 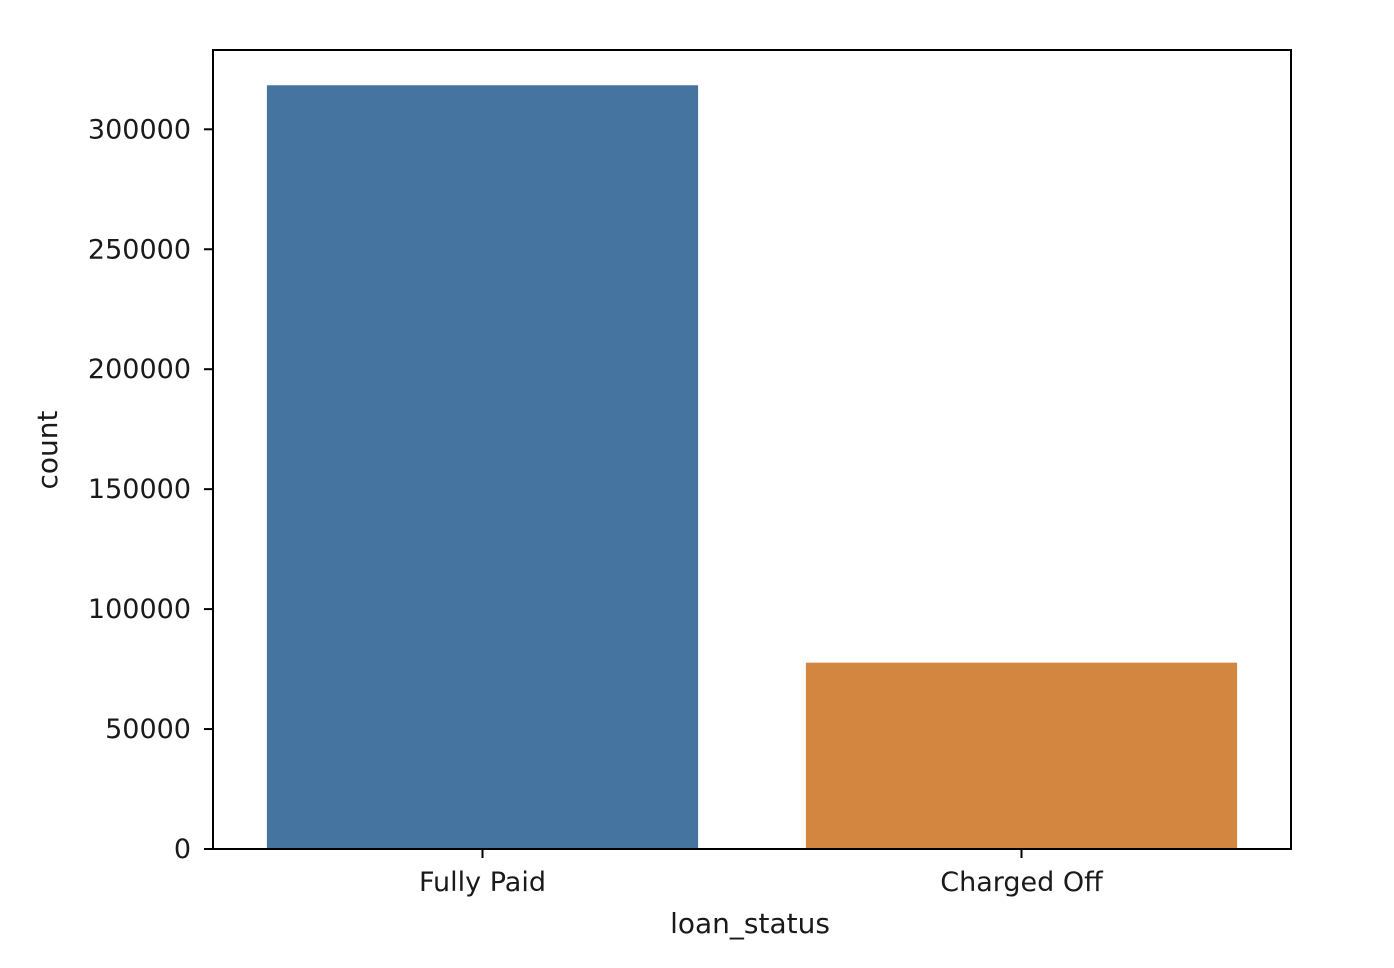 I want to click on y-tick-label: 50000, so click(x=148, y=729).